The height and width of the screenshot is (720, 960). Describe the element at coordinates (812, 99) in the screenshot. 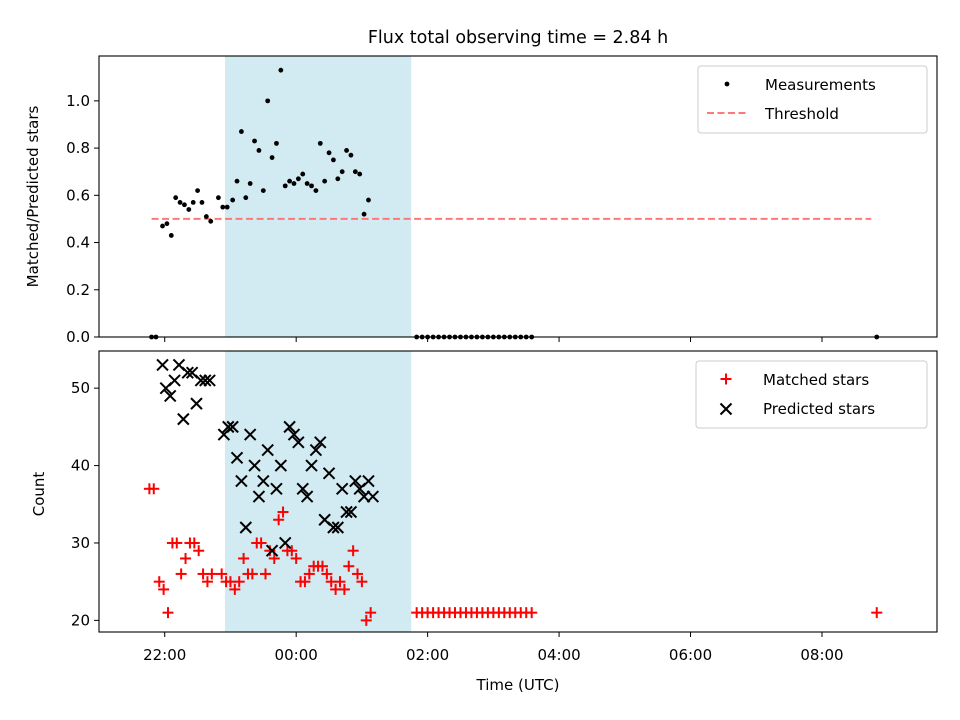

I see `top-legend: Measurements Threshold` at that location.